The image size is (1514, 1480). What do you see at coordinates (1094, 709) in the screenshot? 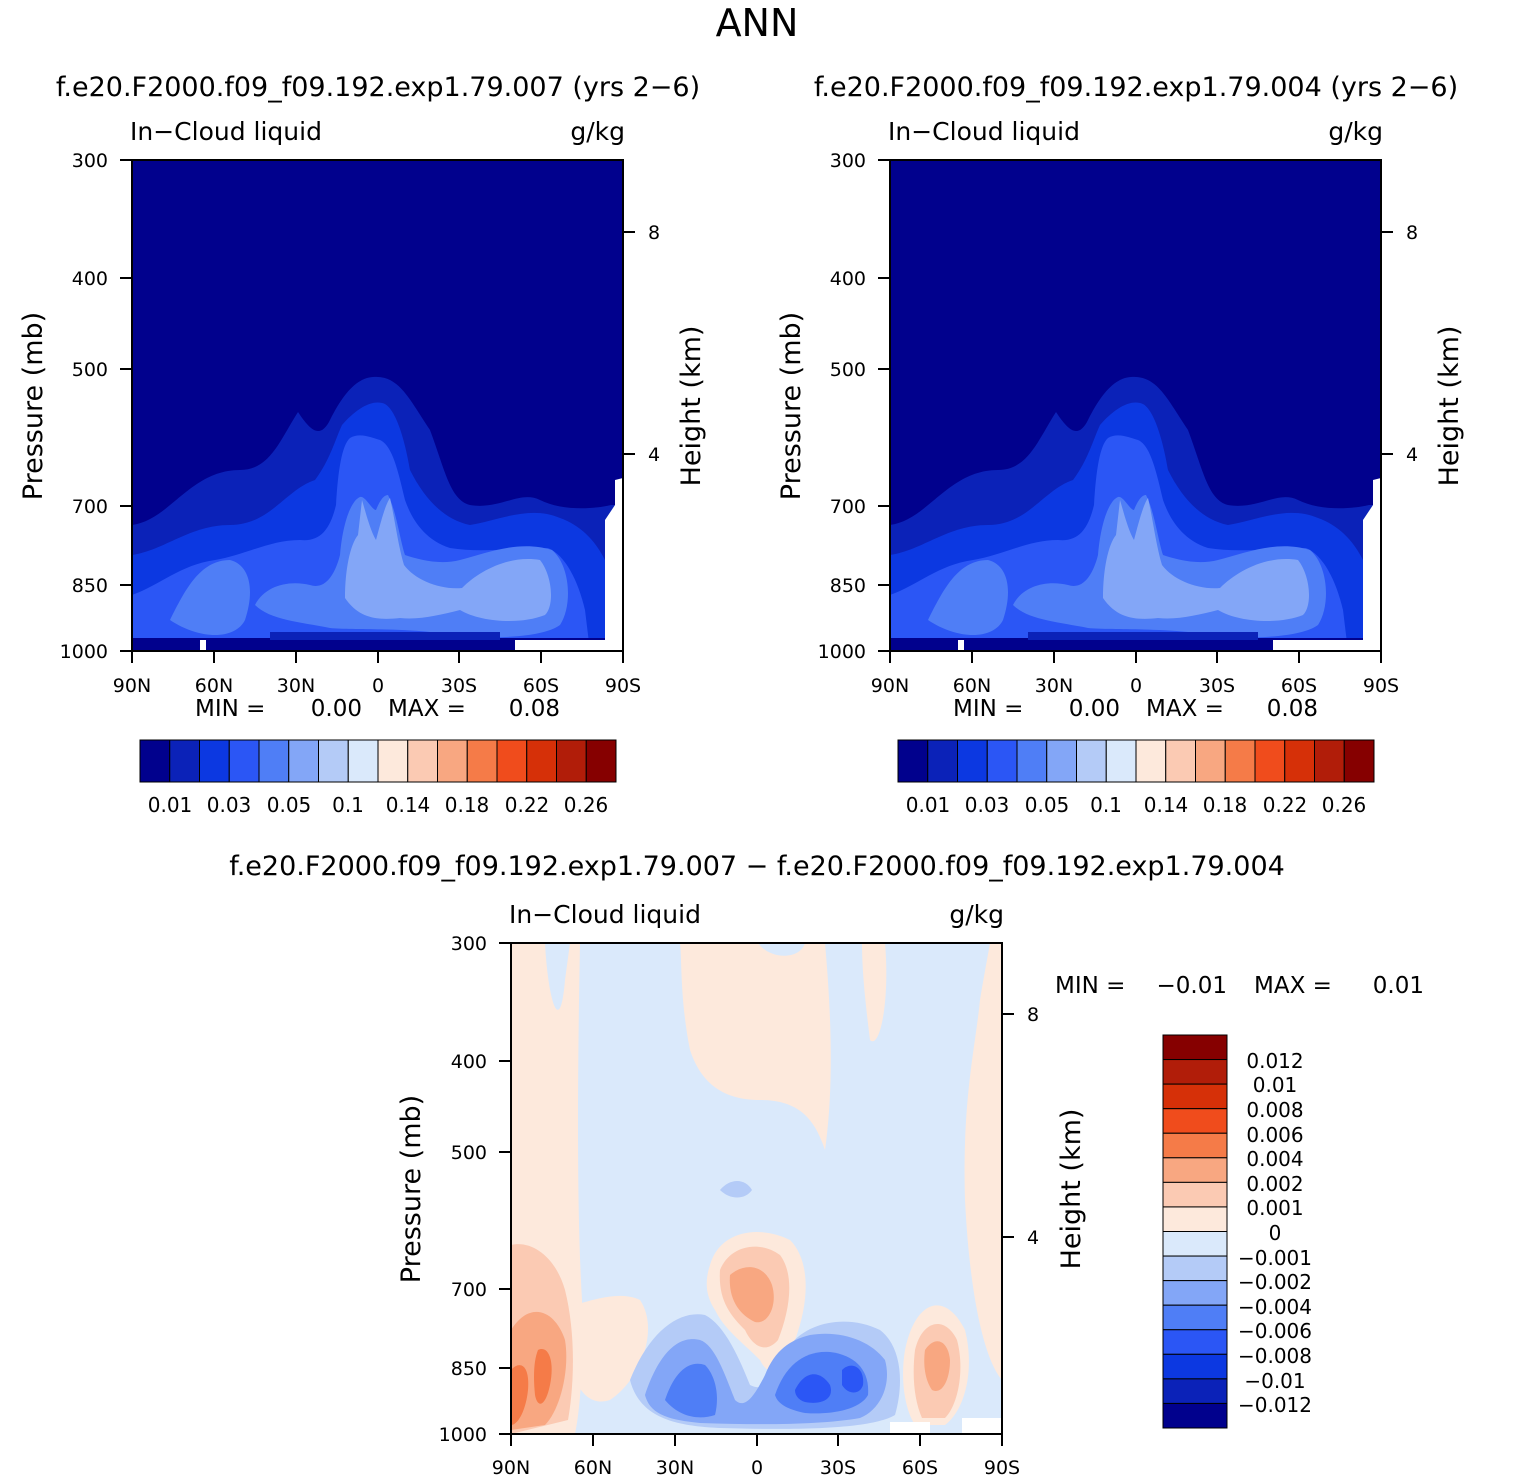
I see `min-value: 0.00` at bounding box center [1094, 709].